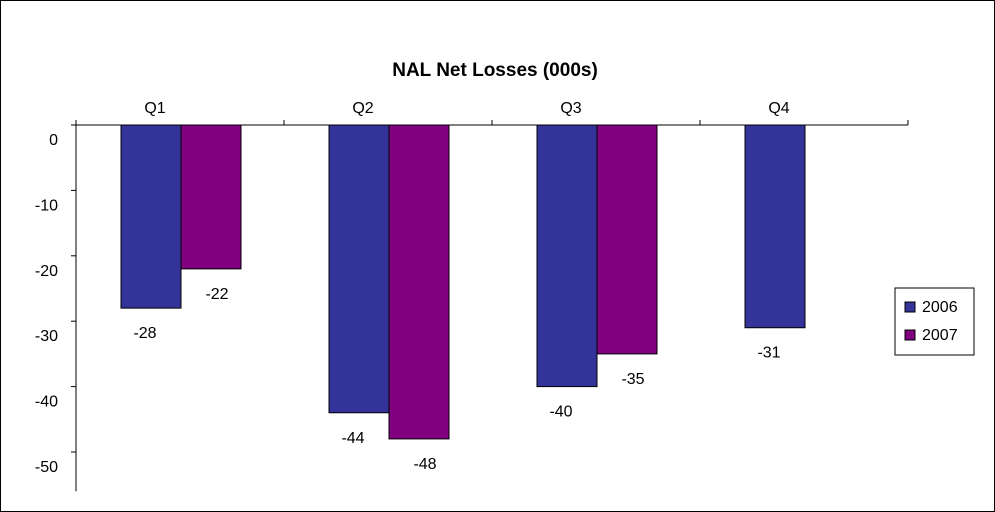 Image resolution: width=995 pixels, height=512 pixels. I want to click on x-tick-label-Q4: Q4, so click(778, 108).